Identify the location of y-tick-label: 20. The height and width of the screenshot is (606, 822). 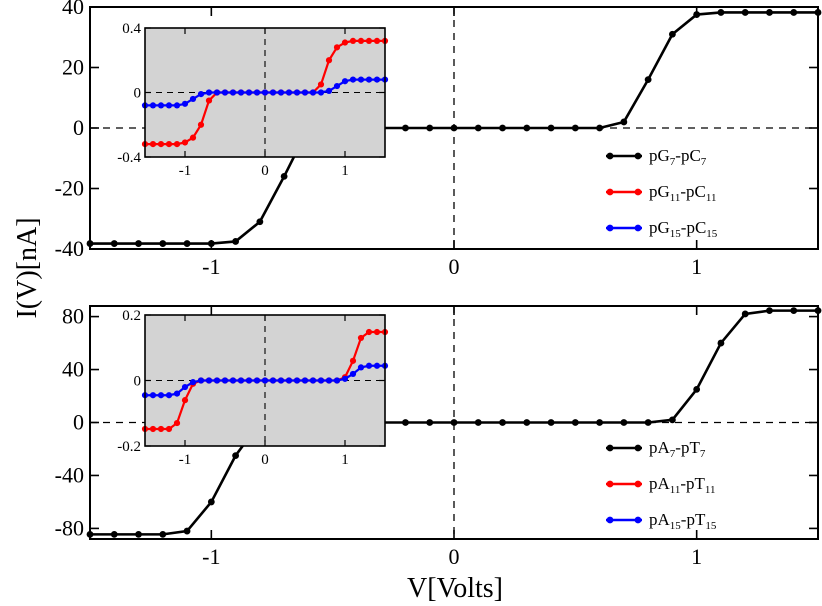
(73, 67).